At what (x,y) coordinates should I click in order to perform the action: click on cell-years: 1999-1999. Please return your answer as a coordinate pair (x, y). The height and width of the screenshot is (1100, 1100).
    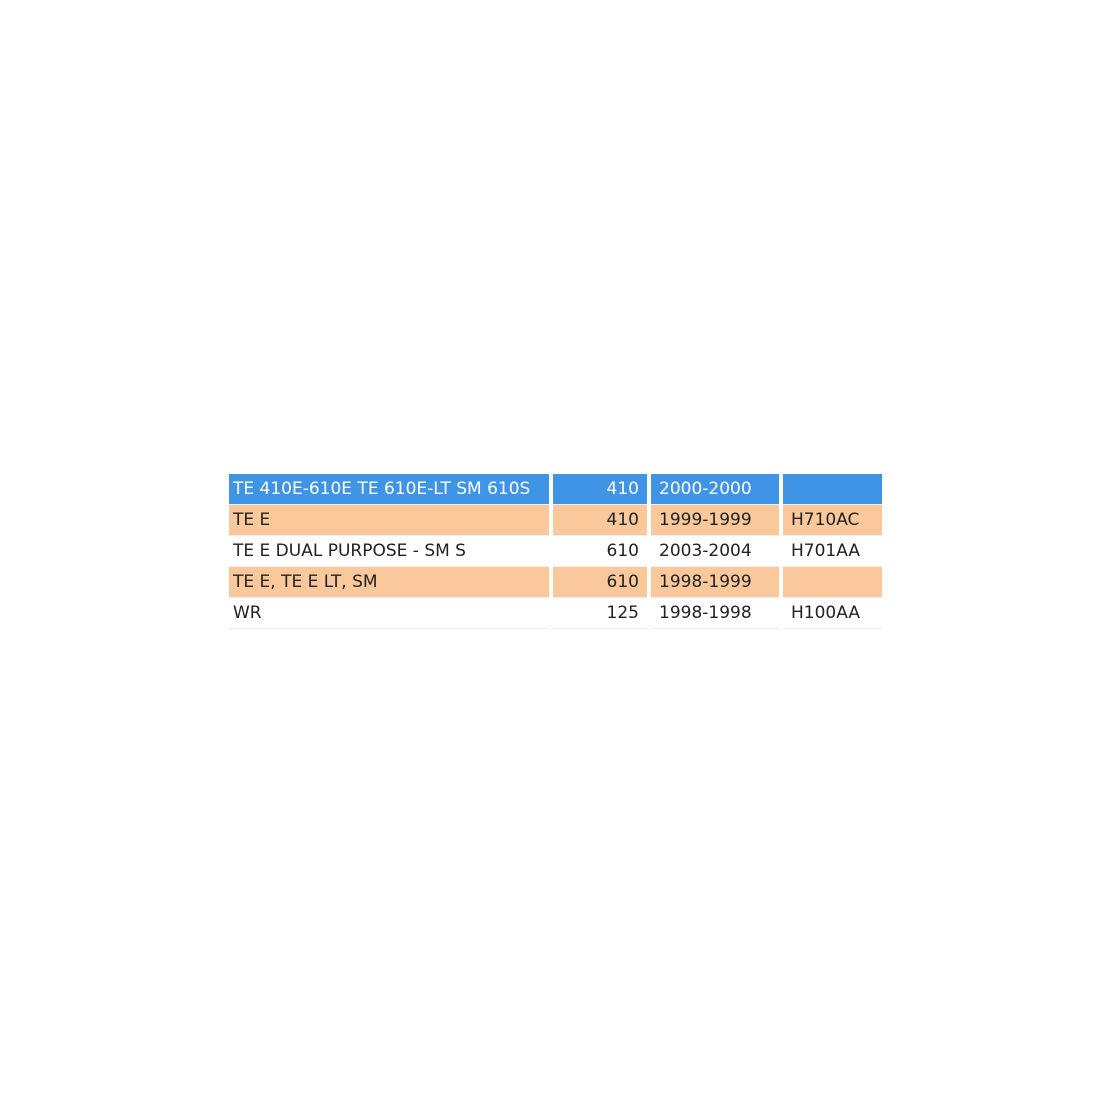
    Looking at the image, I should click on (715, 520).